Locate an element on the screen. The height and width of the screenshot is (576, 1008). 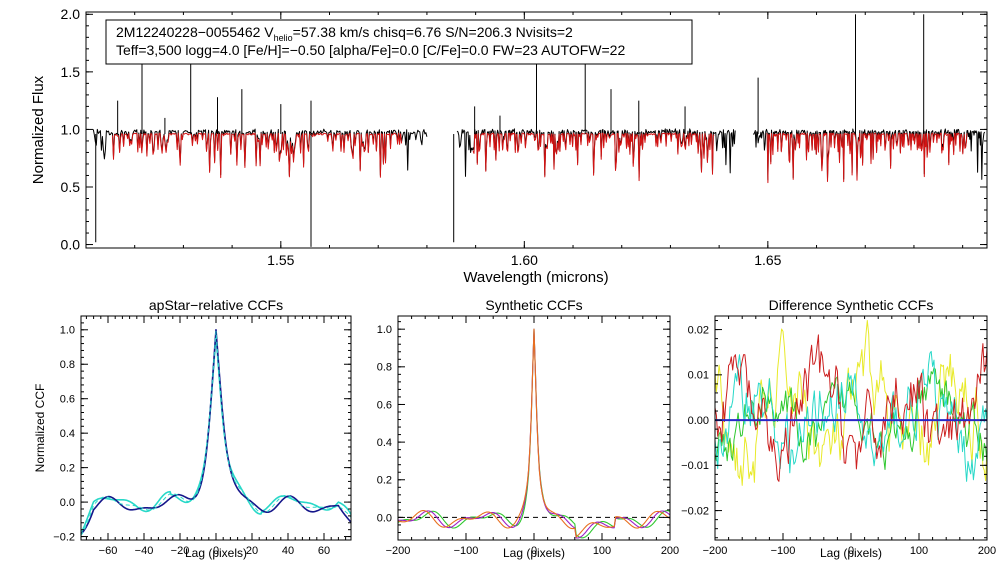
apstar-xtick-label-4: 20 is located at coordinates (252, 551).